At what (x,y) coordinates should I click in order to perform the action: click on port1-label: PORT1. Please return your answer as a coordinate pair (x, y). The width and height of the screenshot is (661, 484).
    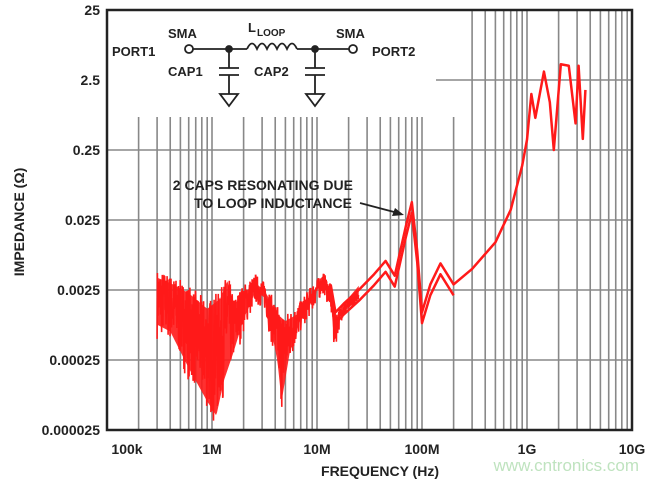
    Looking at the image, I should click on (133, 51).